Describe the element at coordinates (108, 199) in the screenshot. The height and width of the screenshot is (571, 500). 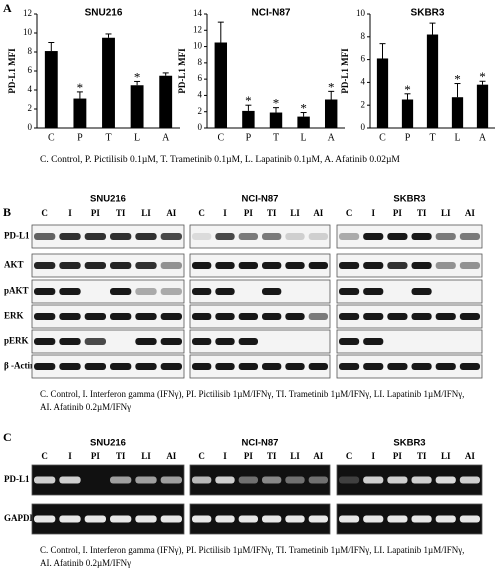
I see `cell-line-label: SNU216` at that location.